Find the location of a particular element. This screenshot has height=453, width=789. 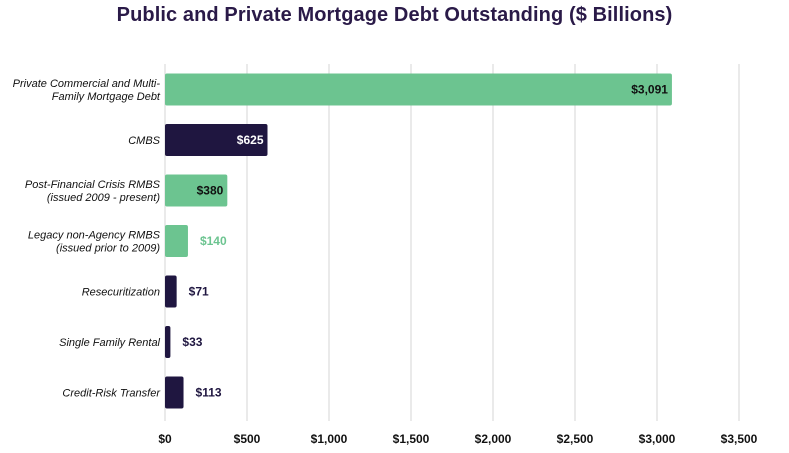

category-label: Private Commercial and Multi- is located at coordinates (87, 84).